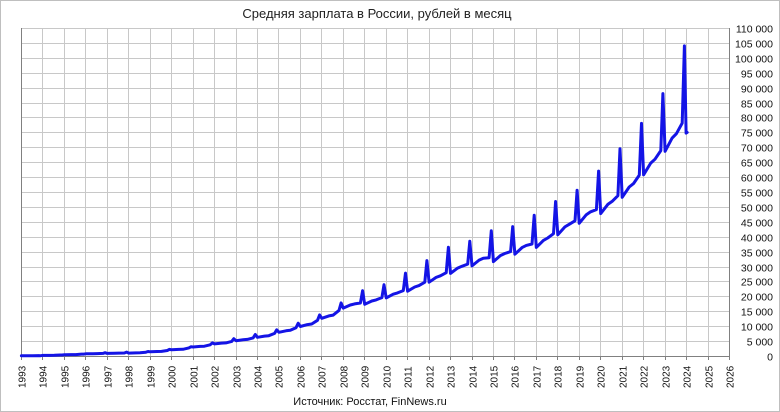 The height and width of the screenshot is (412, 780). Describe the element at coordinates (66, 376) in the screenshot. I see `x-tick-label: 1995` at that location.